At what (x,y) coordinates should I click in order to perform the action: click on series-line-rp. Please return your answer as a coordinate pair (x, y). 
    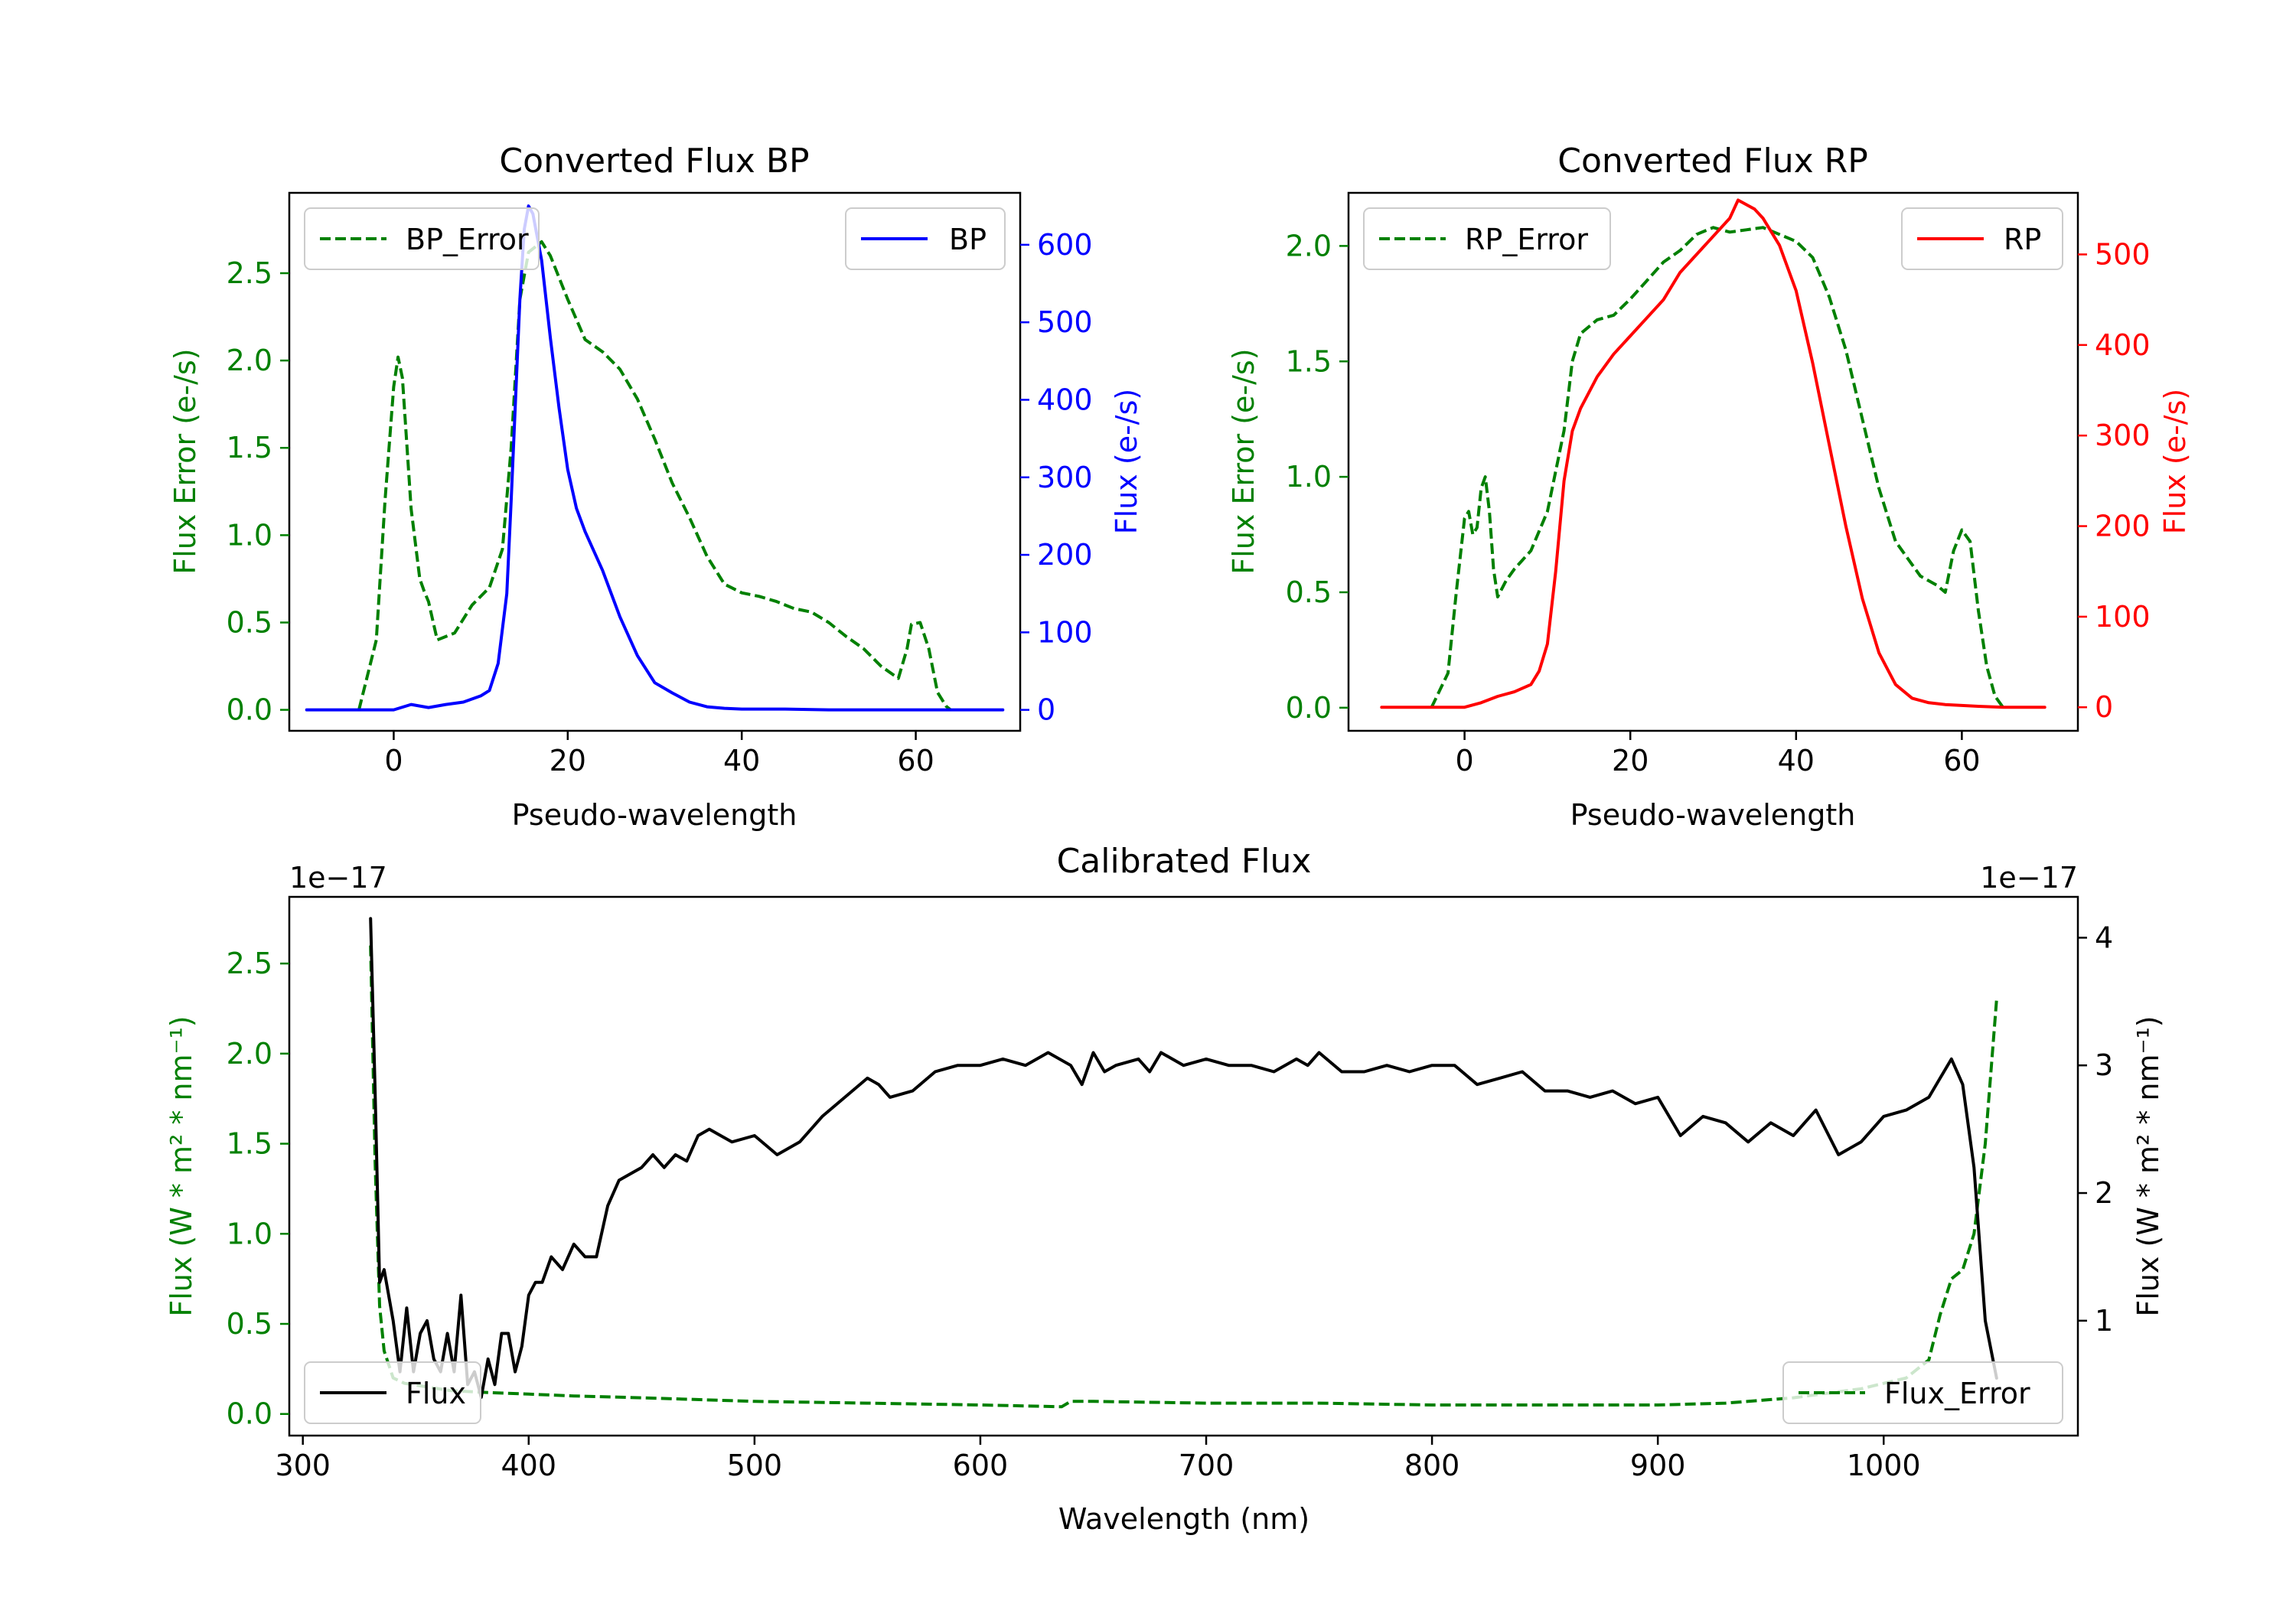
    Looking at the image, I should click on (1713, 454).